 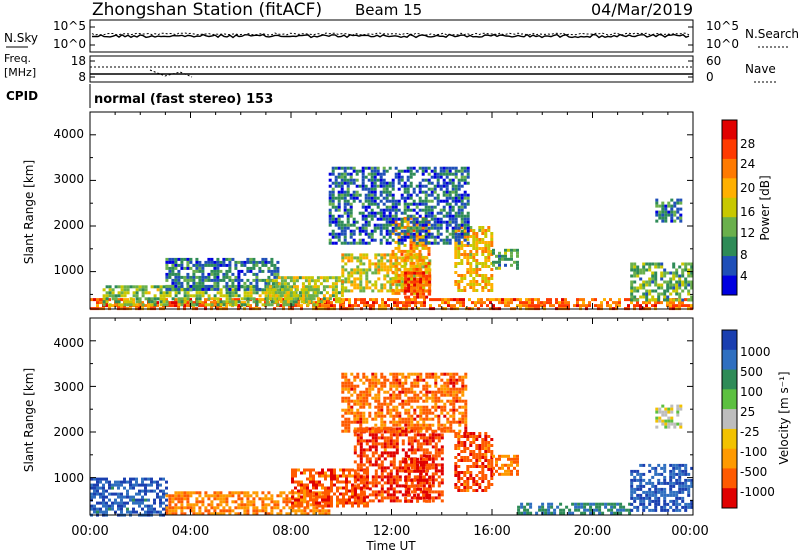 I want to click on freq-left-tick-bottom: 8, so click(x=82, y=77).